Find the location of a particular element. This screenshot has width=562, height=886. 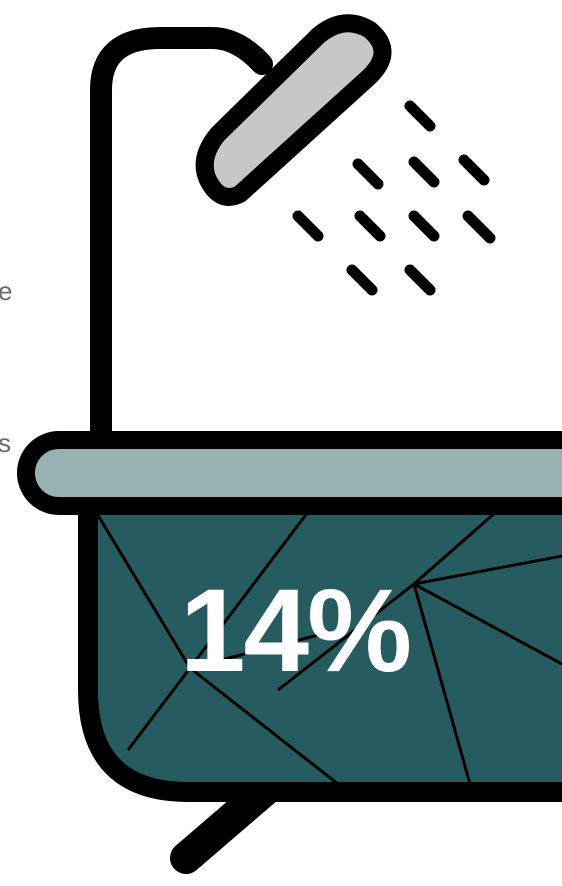

percentage-label: 14% is located at coordinates (295, 631).